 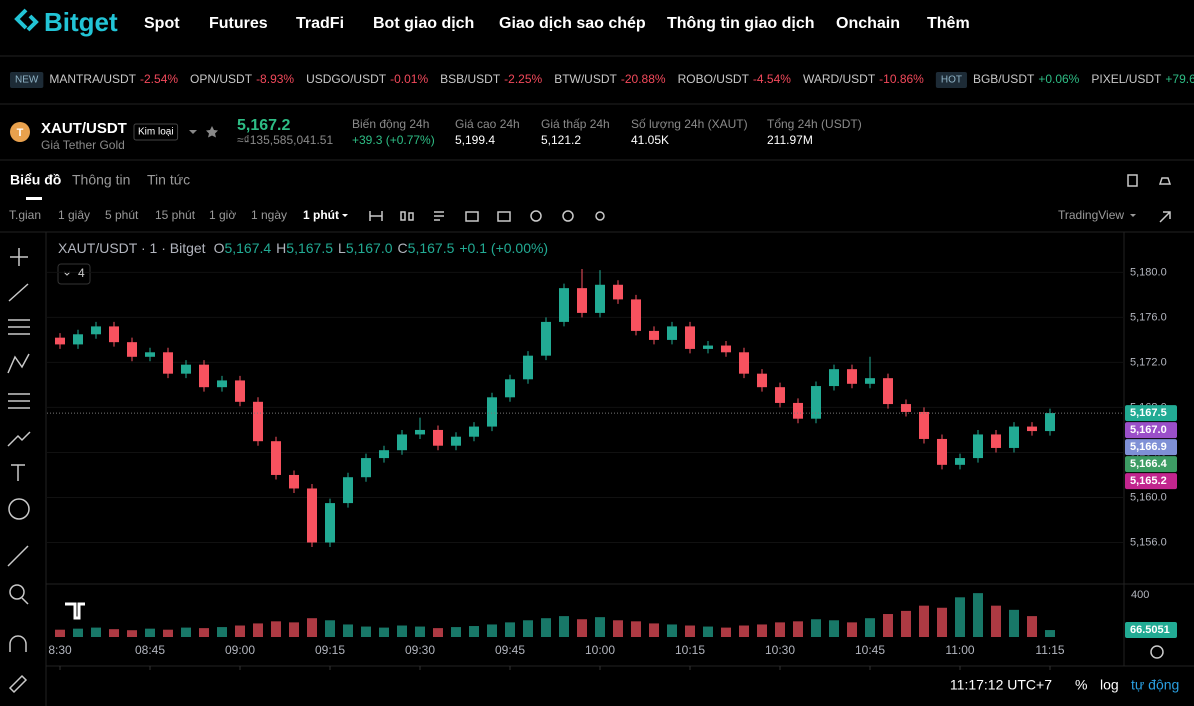 I want to click on chart-tools, so click(x=770, y=198).